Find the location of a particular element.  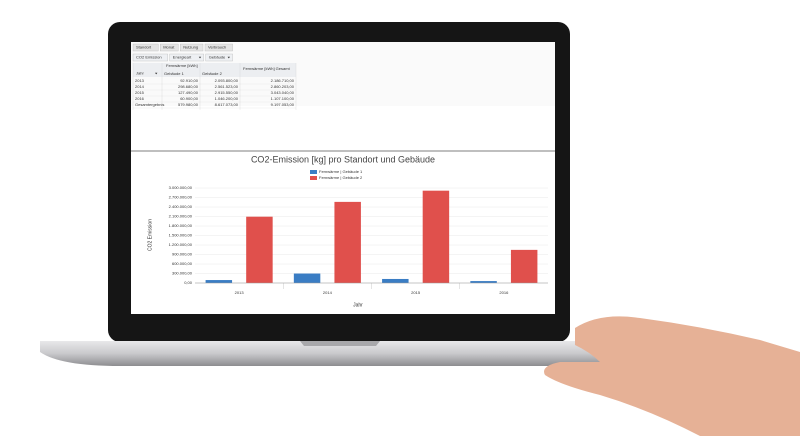

laptop-base is located at coordinates (340, 353).